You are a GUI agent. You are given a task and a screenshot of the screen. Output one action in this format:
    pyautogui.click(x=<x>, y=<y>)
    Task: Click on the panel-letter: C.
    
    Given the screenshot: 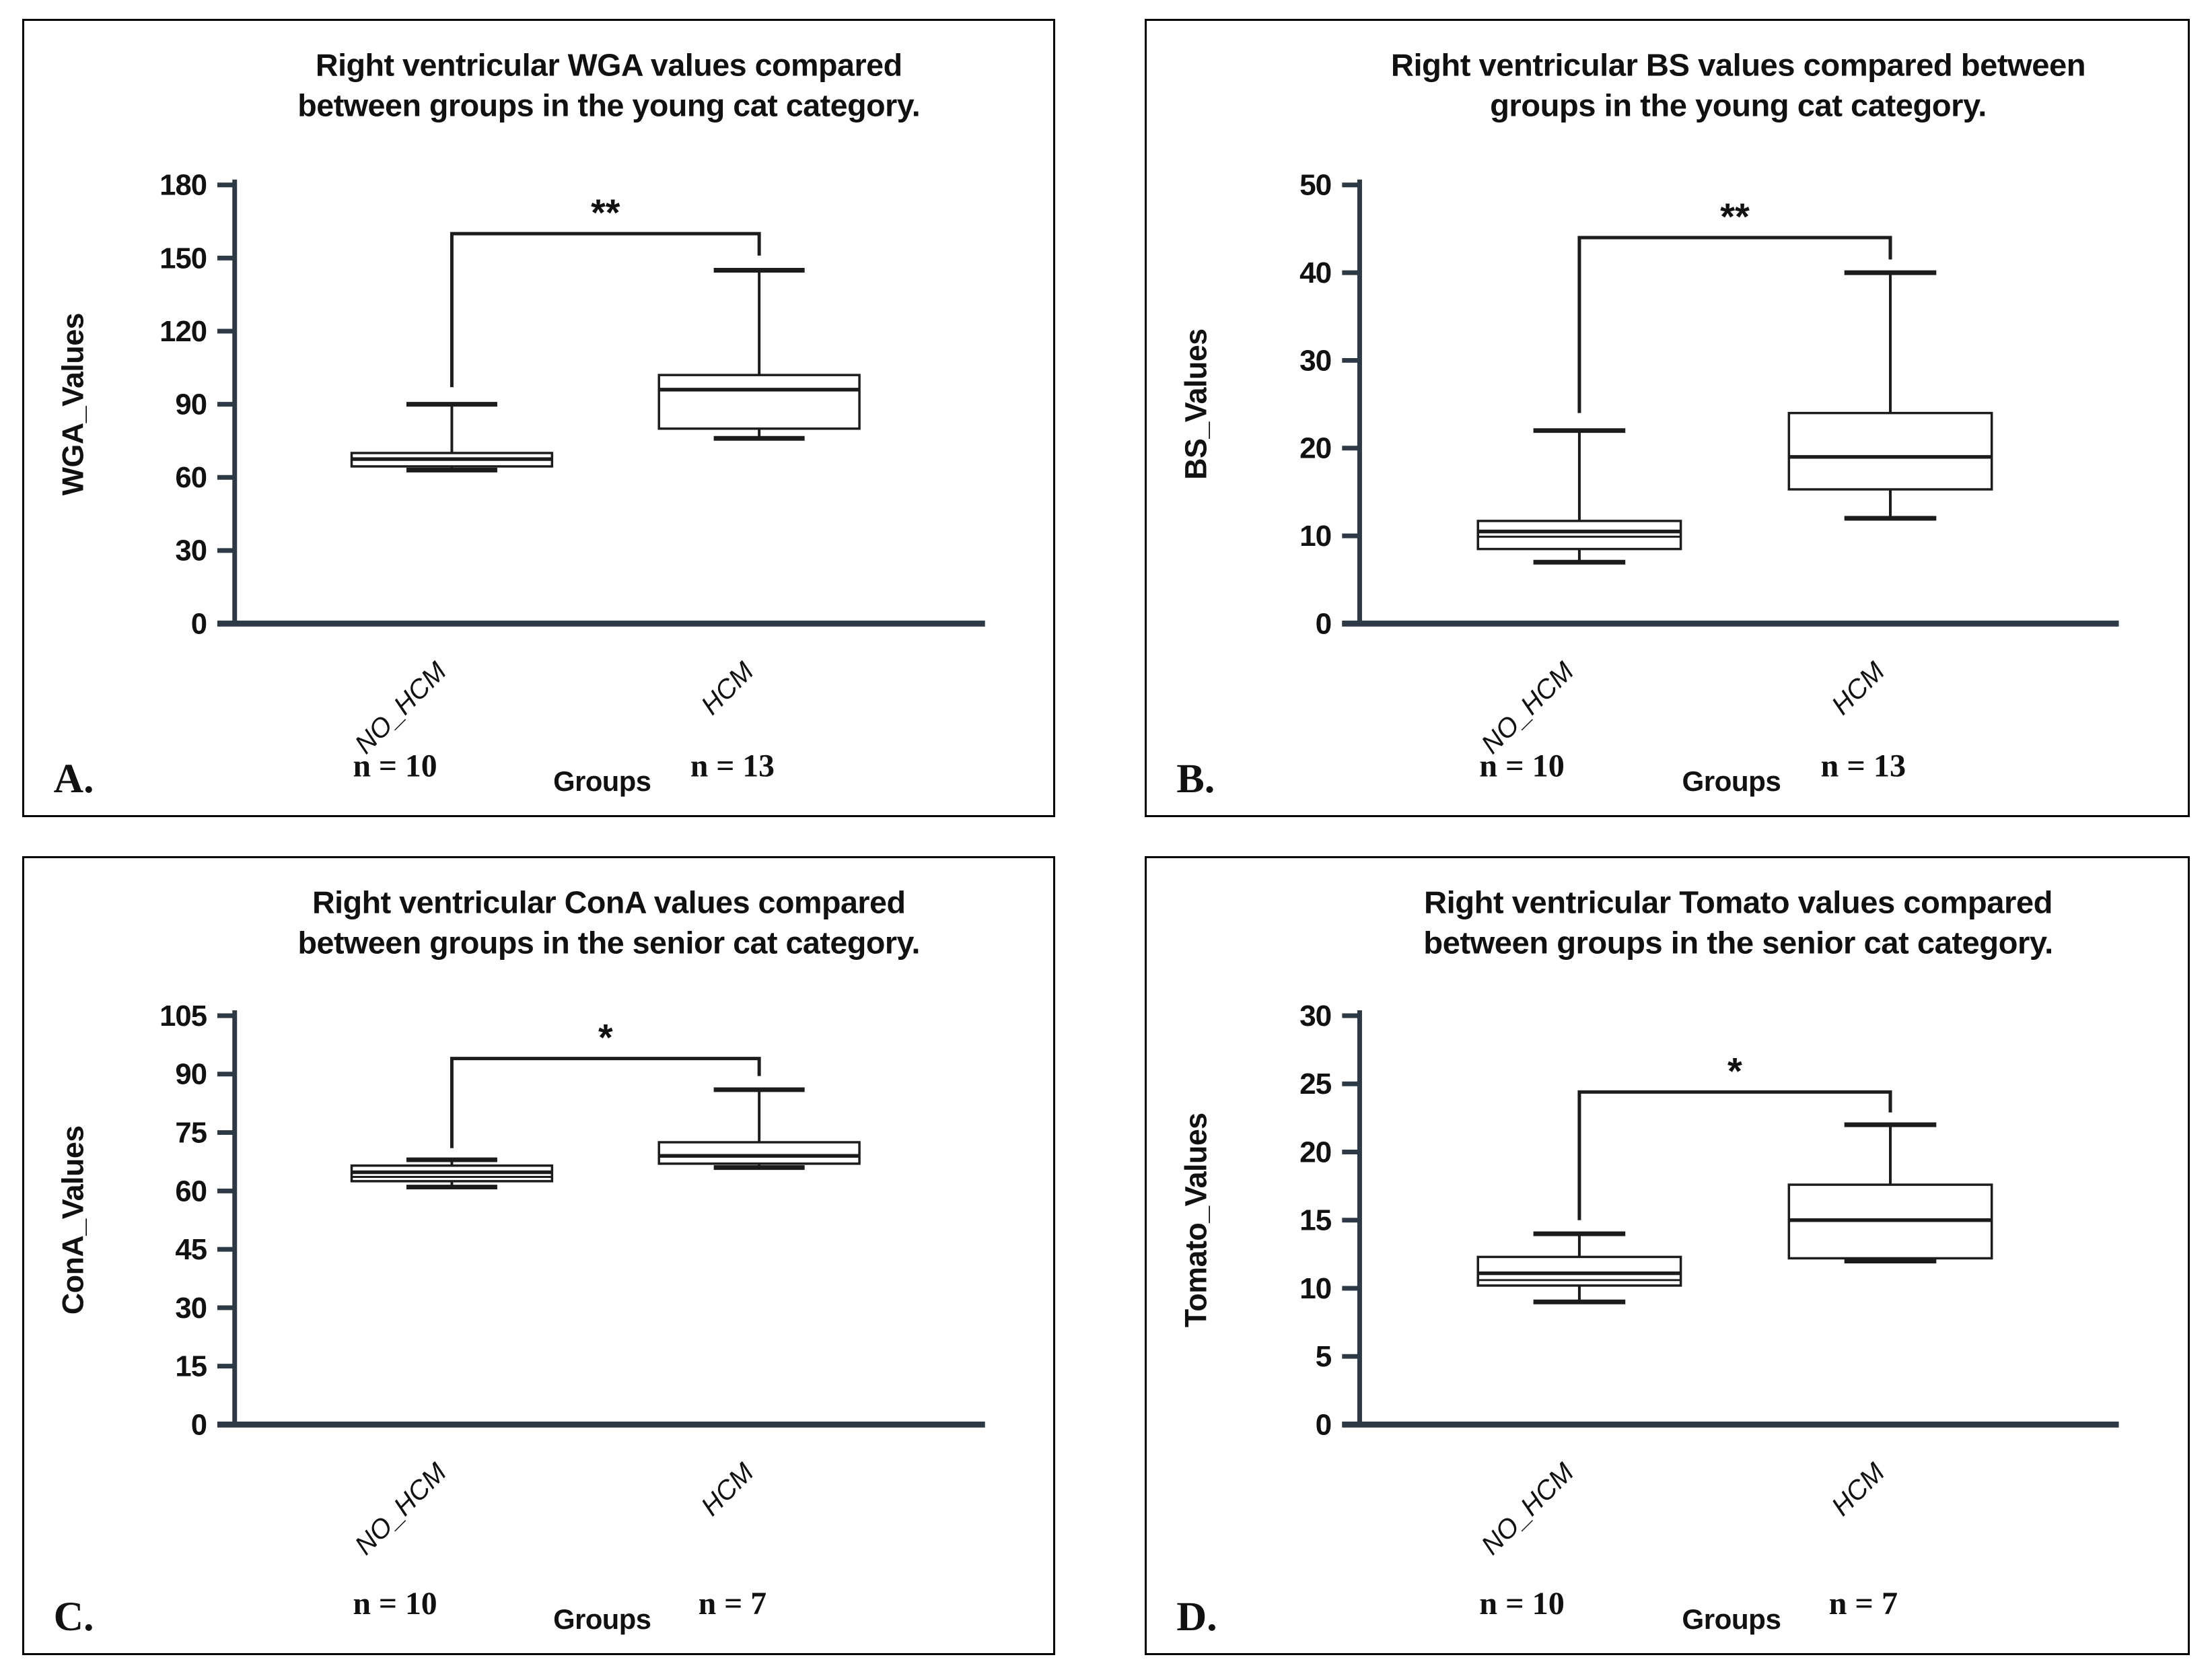 What is the action you would take?
    pyautogui.click(x=74, y=1617)
    